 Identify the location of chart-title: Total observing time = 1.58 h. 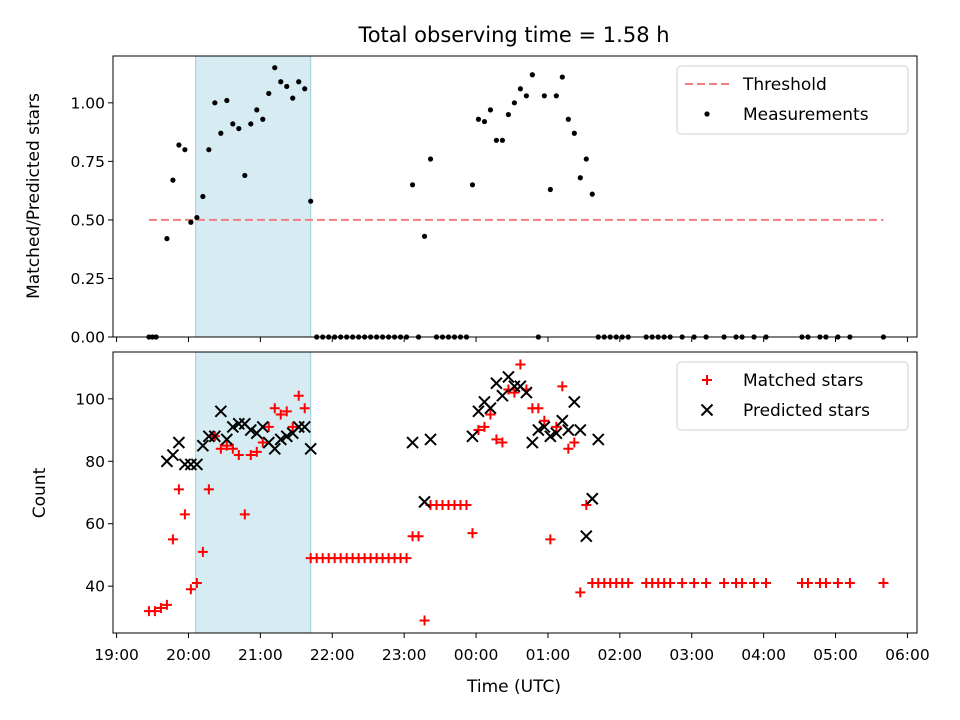
(513, 35).